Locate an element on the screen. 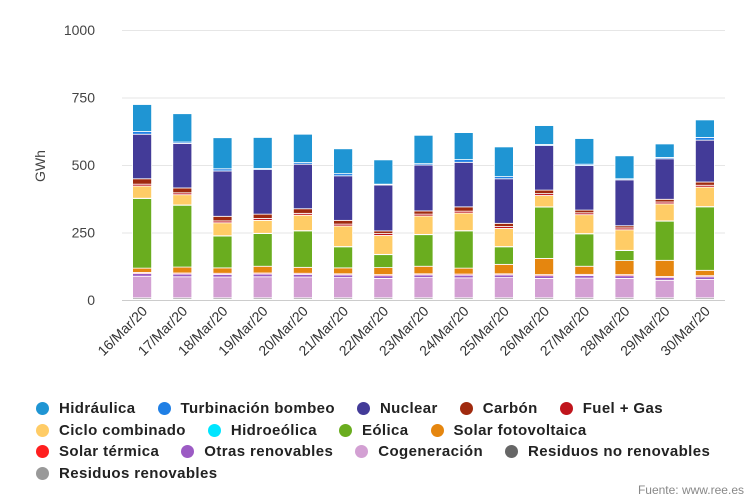 The image size is (754, 503). legend-label: Solar fotovoltaica is located at coordinates (520, 430).